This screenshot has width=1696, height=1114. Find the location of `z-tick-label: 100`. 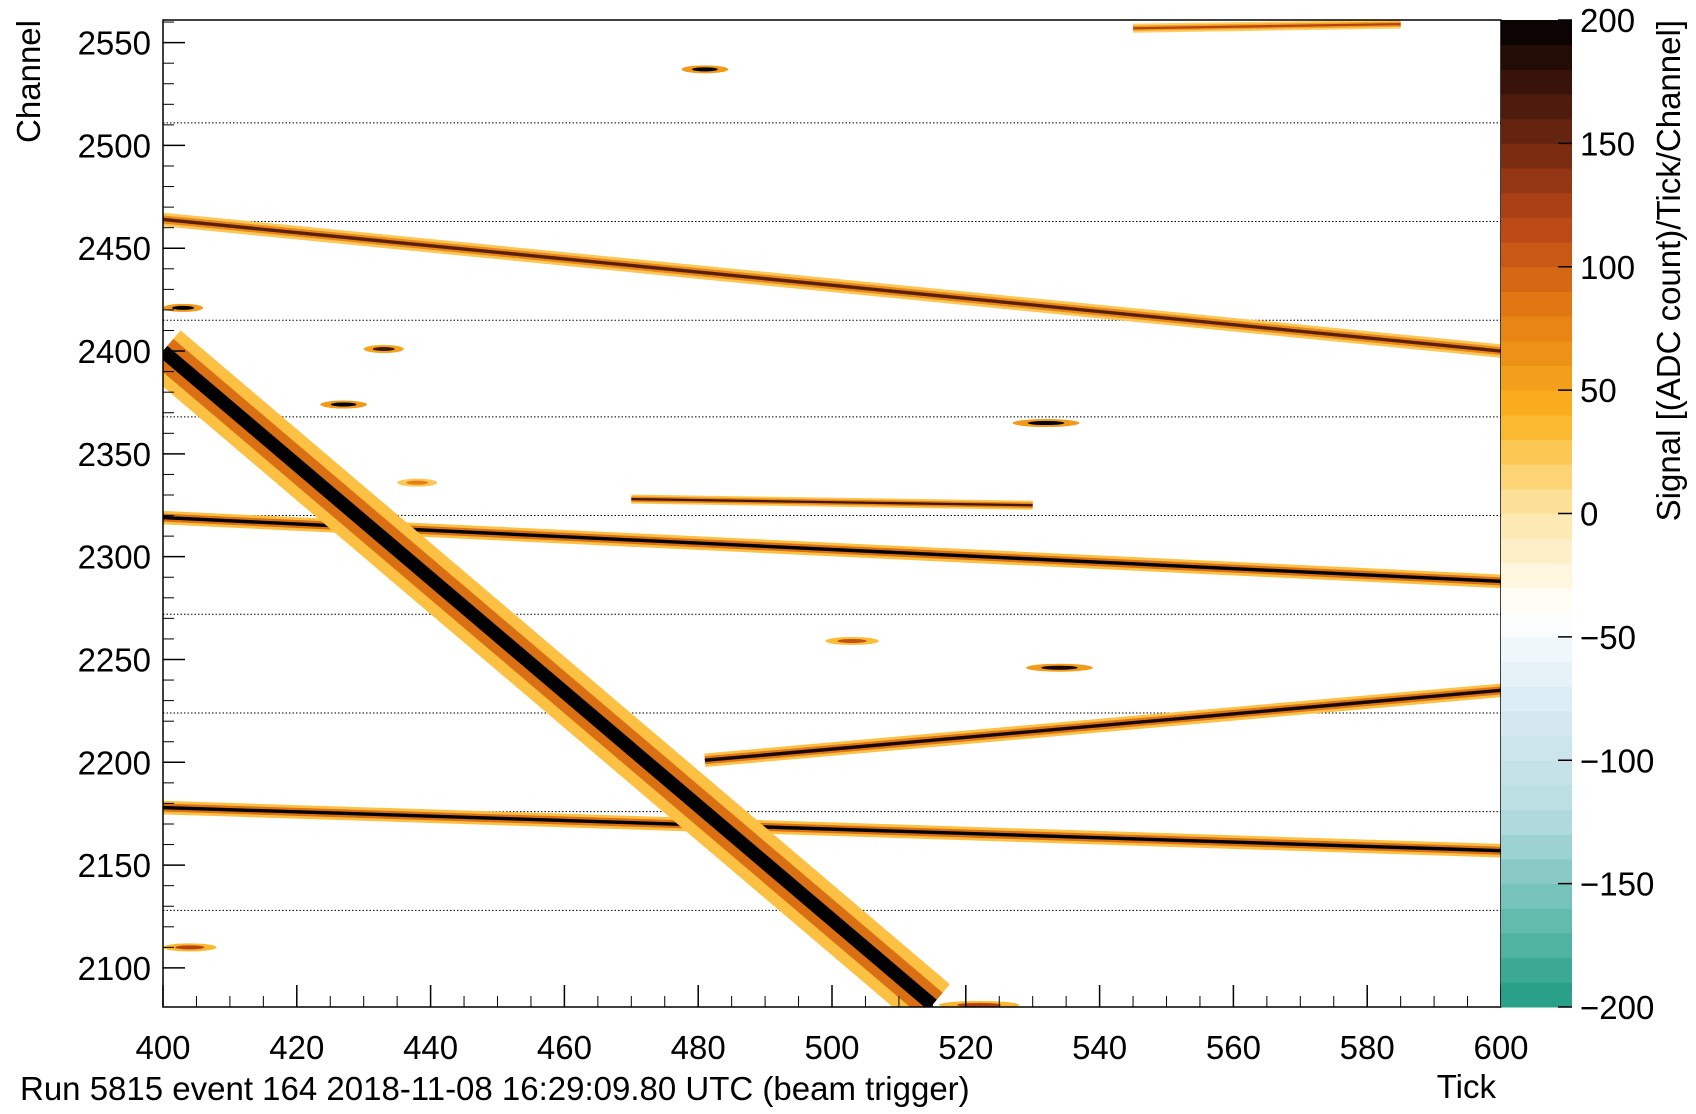

z-tick-label: 100 is located at coordinates (1607, 267).